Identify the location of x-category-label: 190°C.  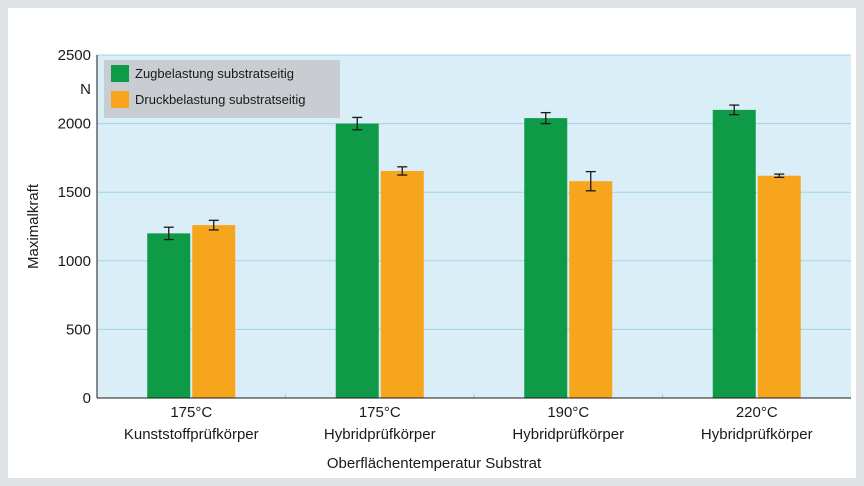
(568, 412).